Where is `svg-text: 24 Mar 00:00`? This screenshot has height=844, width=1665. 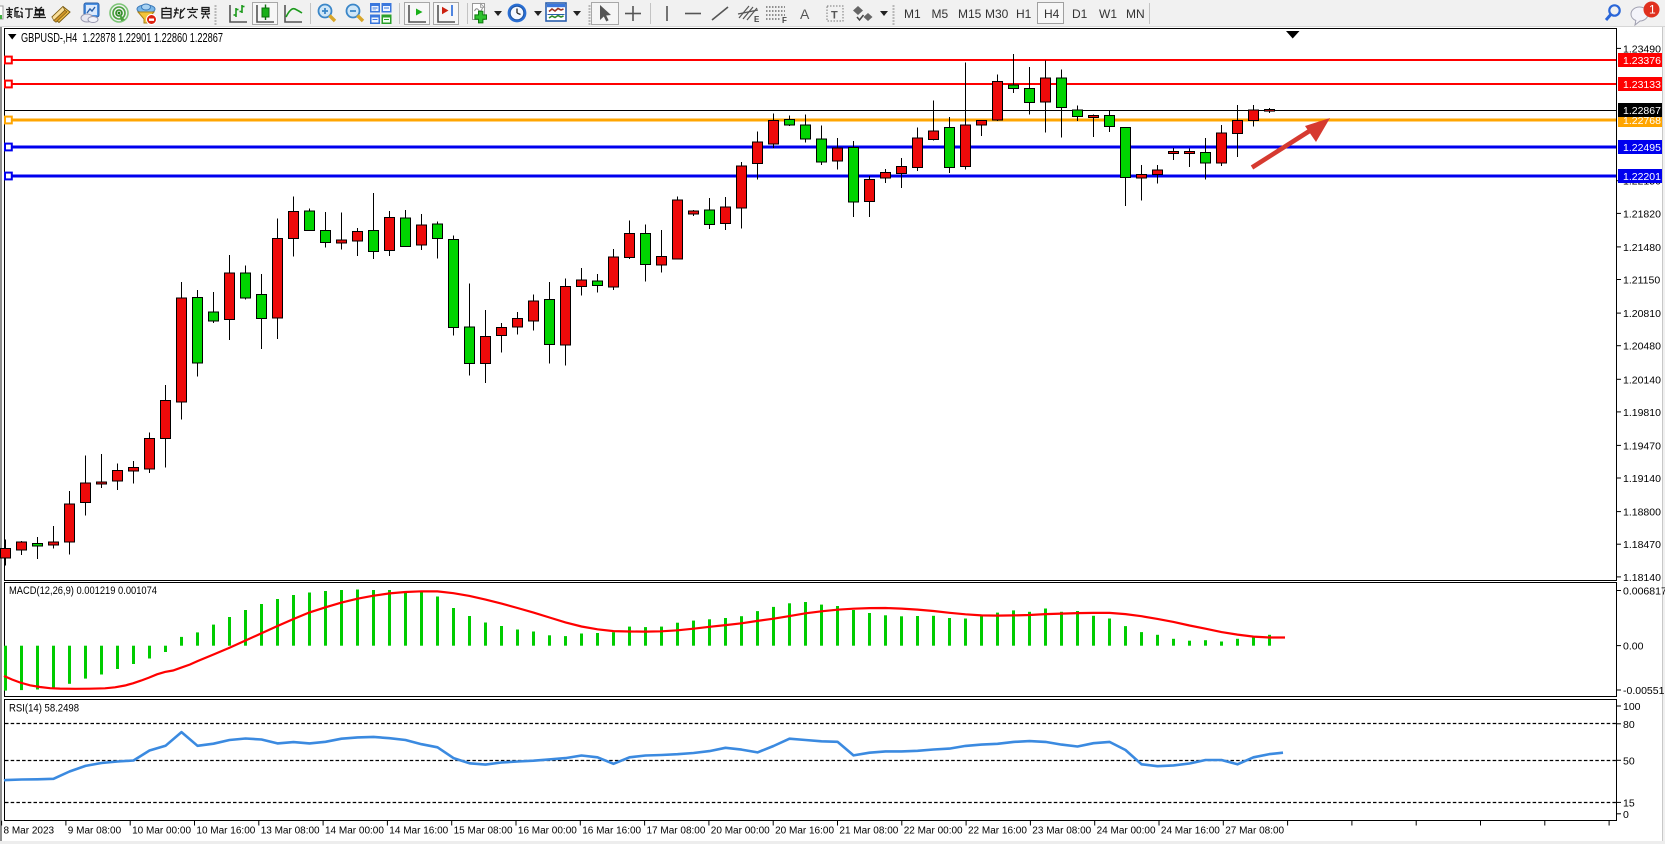 svg-text: 24 Mar 00:00 is located at coordinates (1126, 831).